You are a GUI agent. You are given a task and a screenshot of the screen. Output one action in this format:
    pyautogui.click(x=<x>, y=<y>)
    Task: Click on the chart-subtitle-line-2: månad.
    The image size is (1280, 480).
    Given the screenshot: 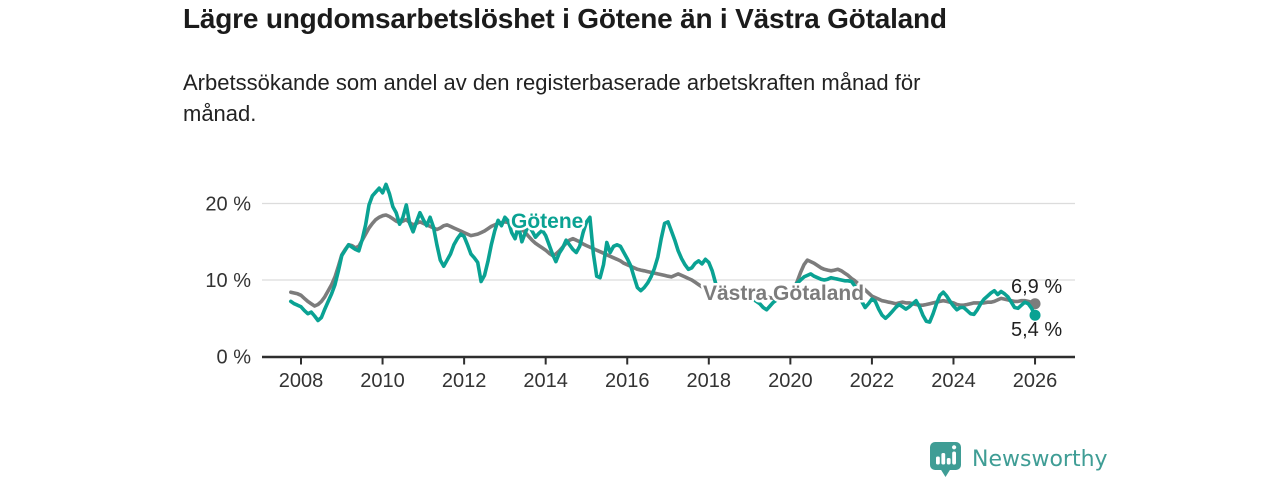 What is the action you would take?
    pyautogui.click(x=220, y=113)
    